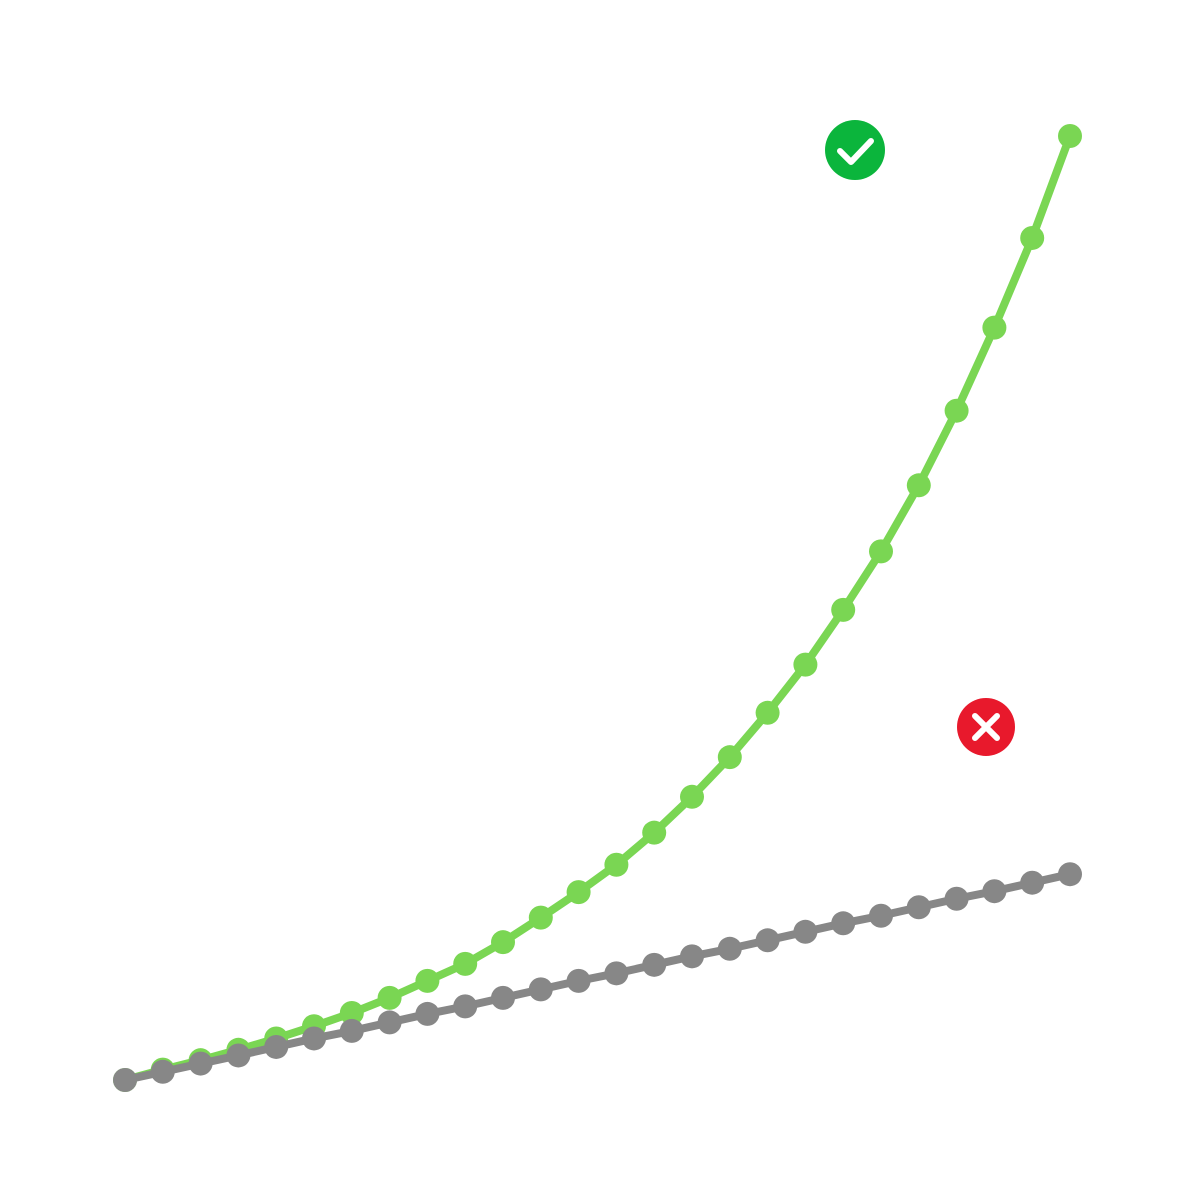 Image resolution: width=1200 pixels, height=1200 pixels. What do you see at coordinates (855, 150) in the screenshot?
I see `good-icon` at bounding box center [855, 150].